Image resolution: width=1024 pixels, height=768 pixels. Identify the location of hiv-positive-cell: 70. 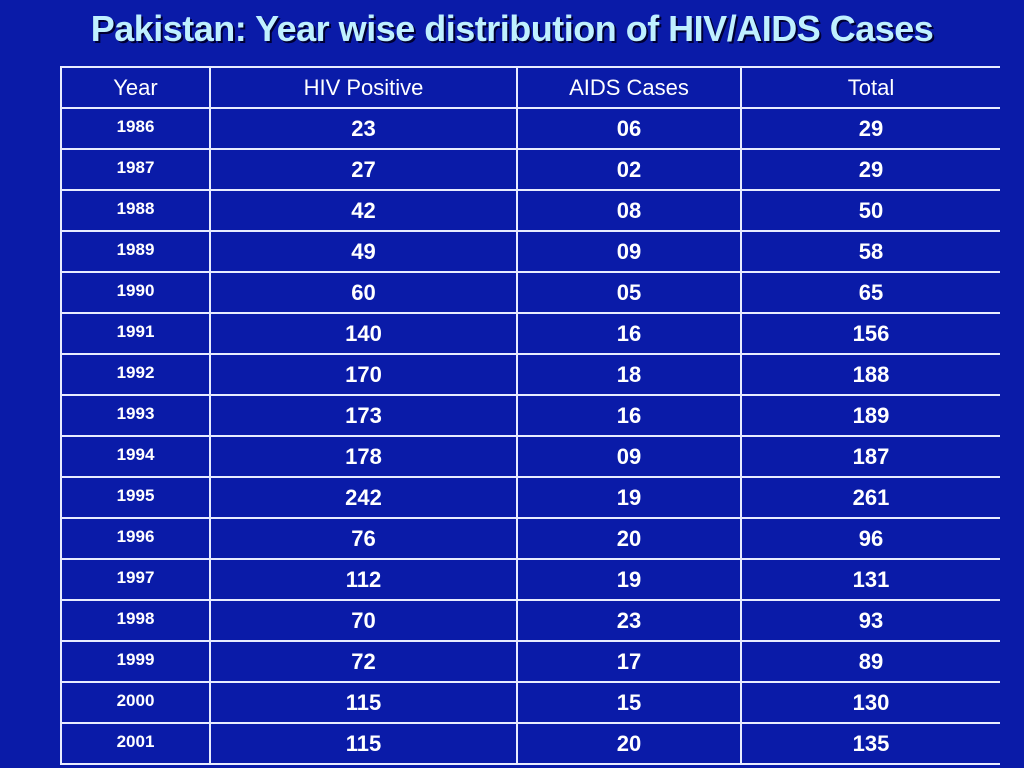
(363, 620).